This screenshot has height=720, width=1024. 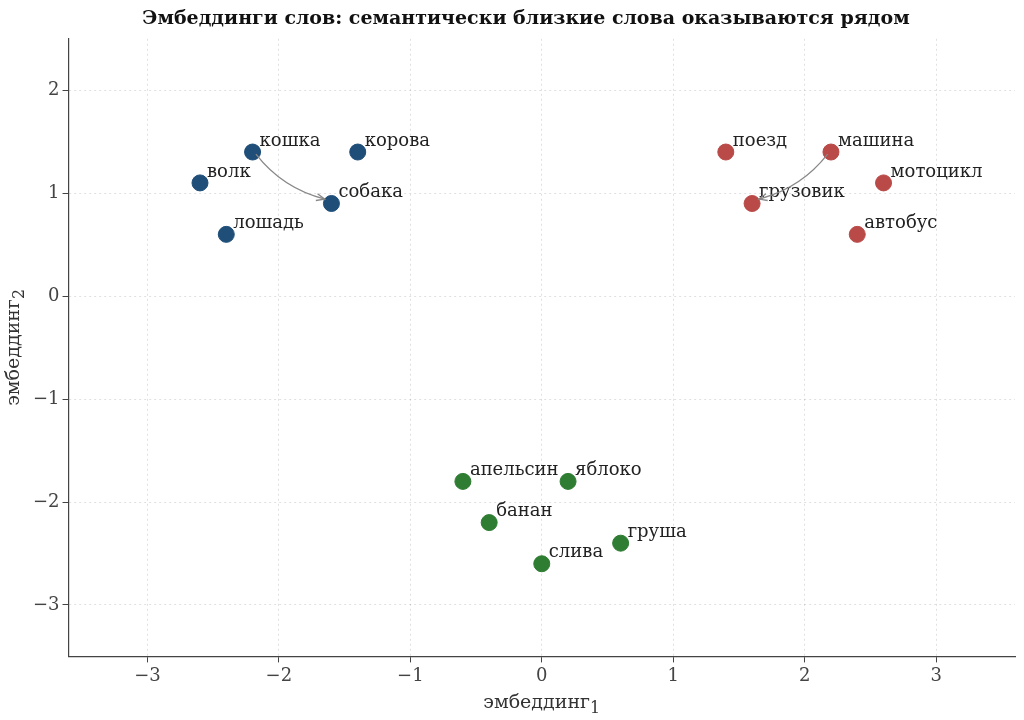 I want to click on x-tick-label: −1, so click(x=410, y=674).